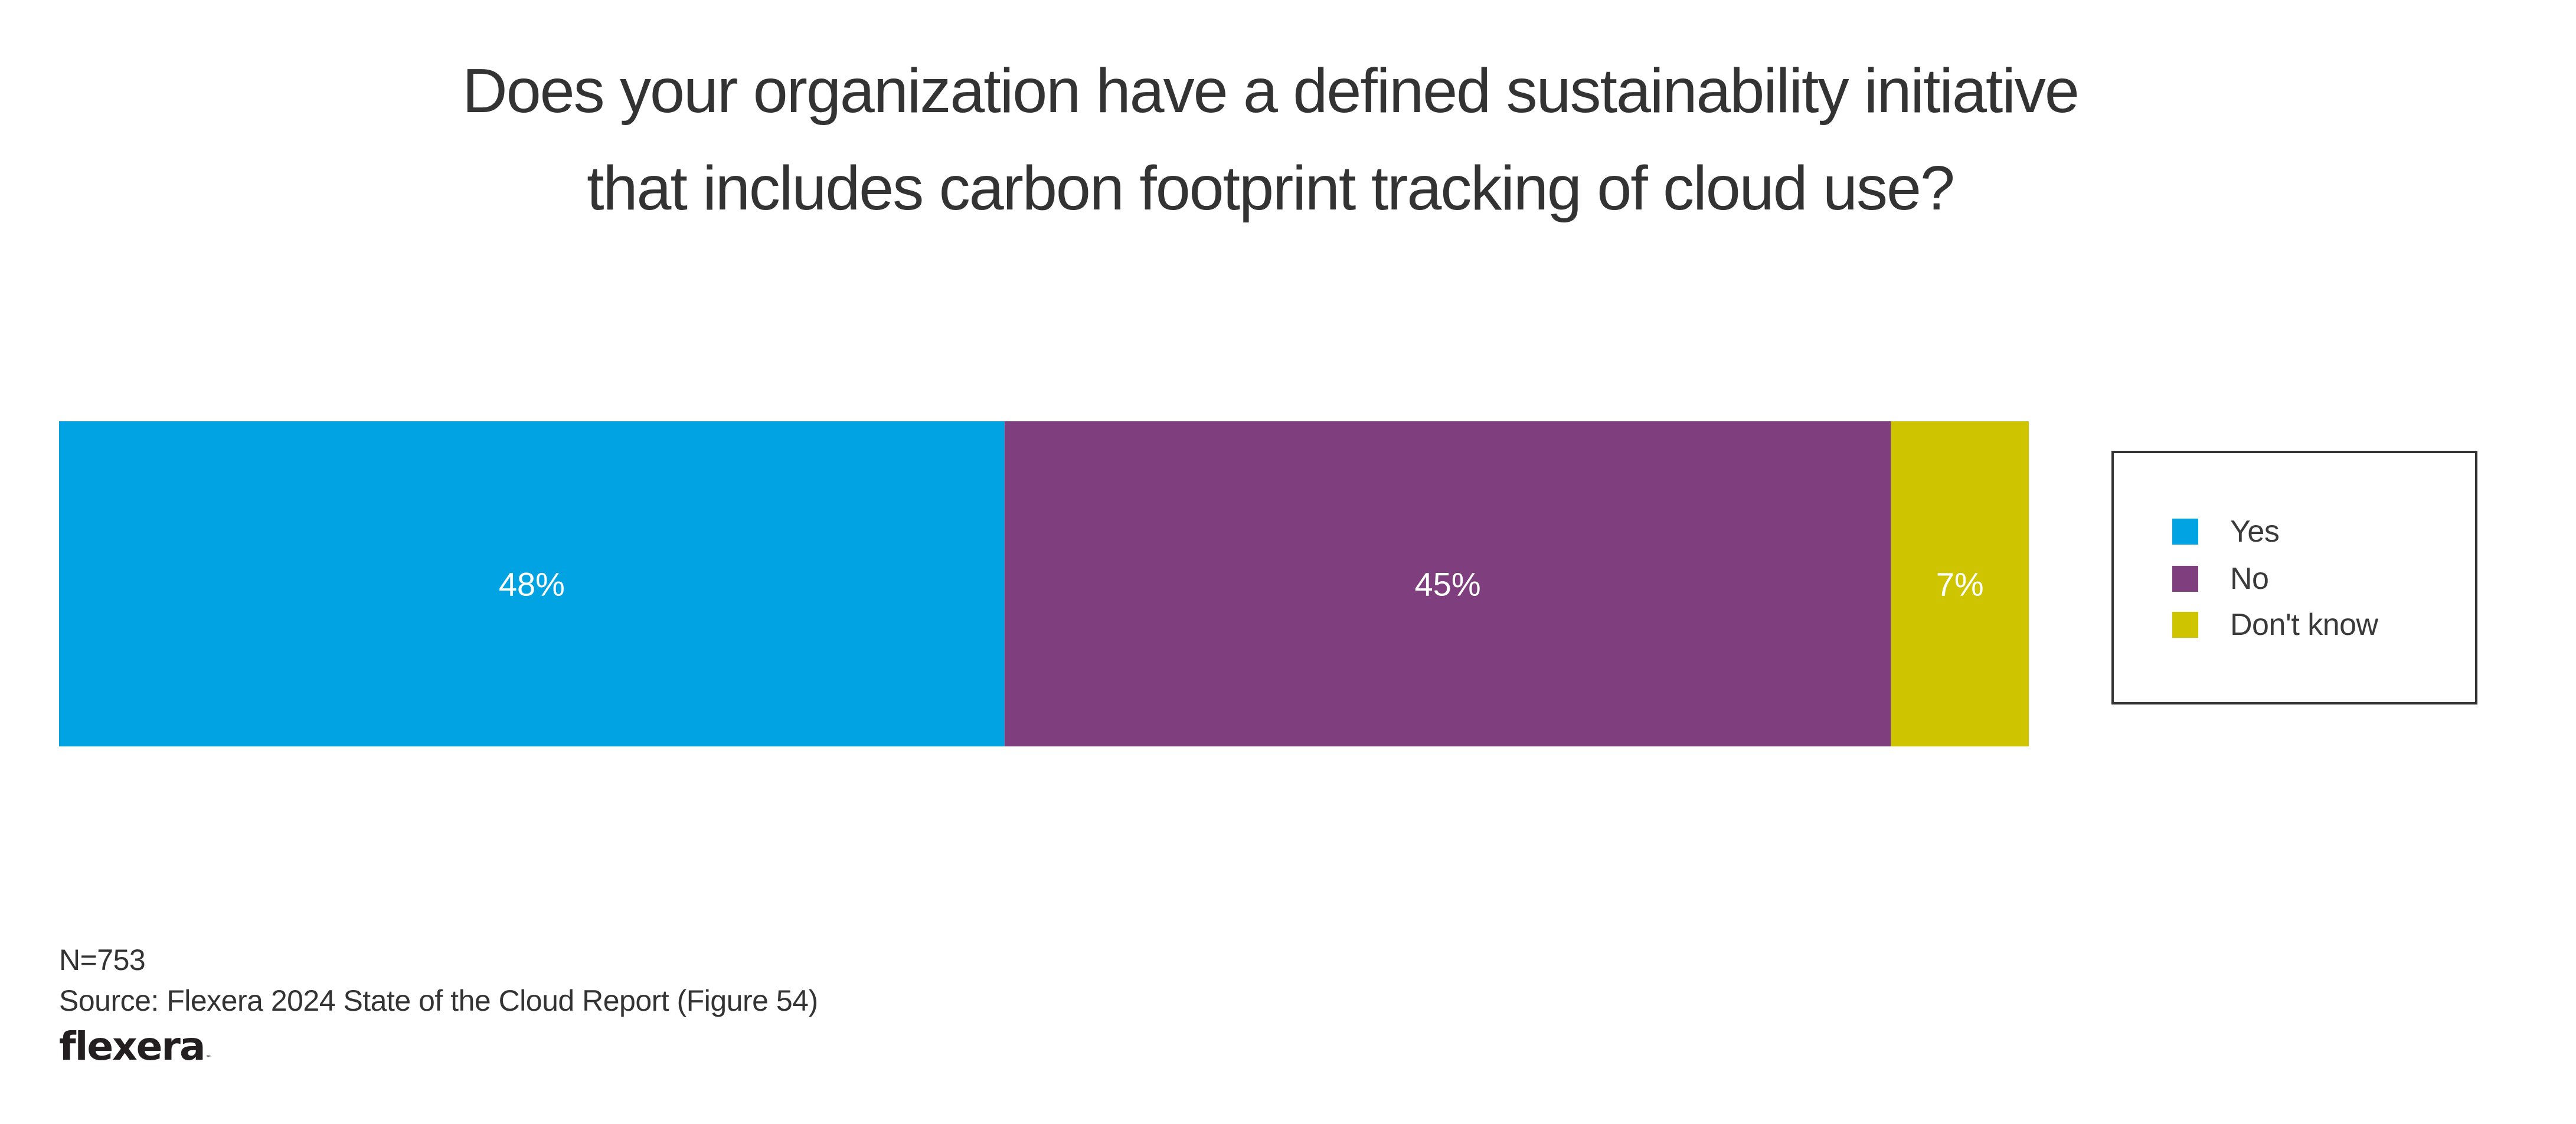  I want to click on sample-size-note: N=753, so click(102, 960).